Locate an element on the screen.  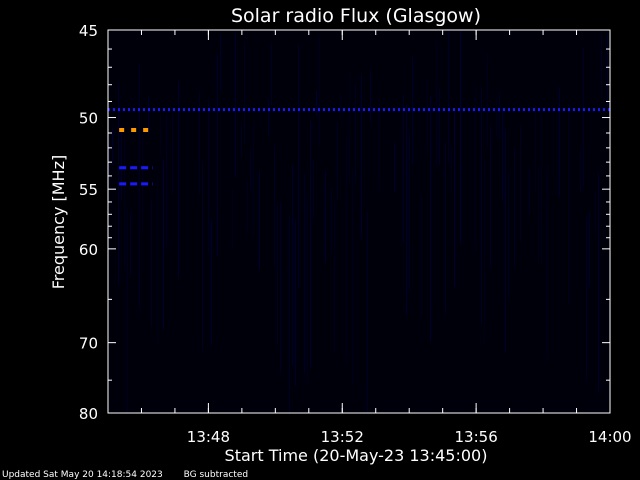
spectrogram-features is located at coordinates (359, 147).